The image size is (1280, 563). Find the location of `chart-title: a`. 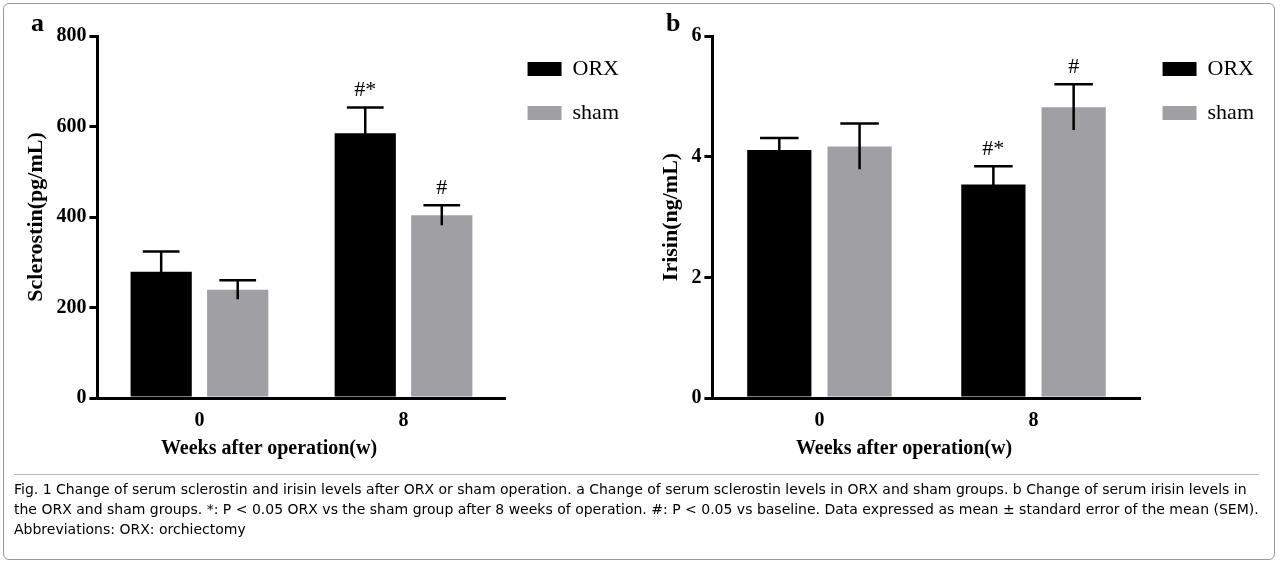

chart-title: a is located at coordinates (37, 23).